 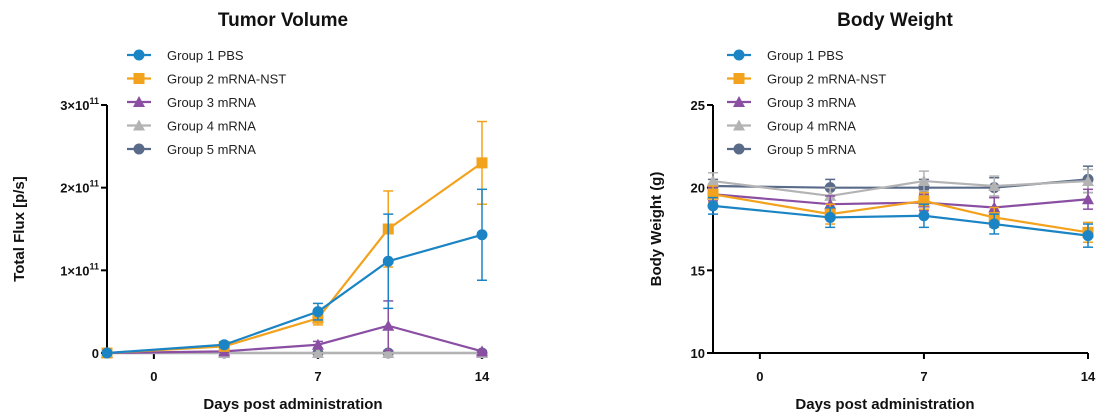 I want to click on y-tick-label: 25, so click(x=698, y=105).